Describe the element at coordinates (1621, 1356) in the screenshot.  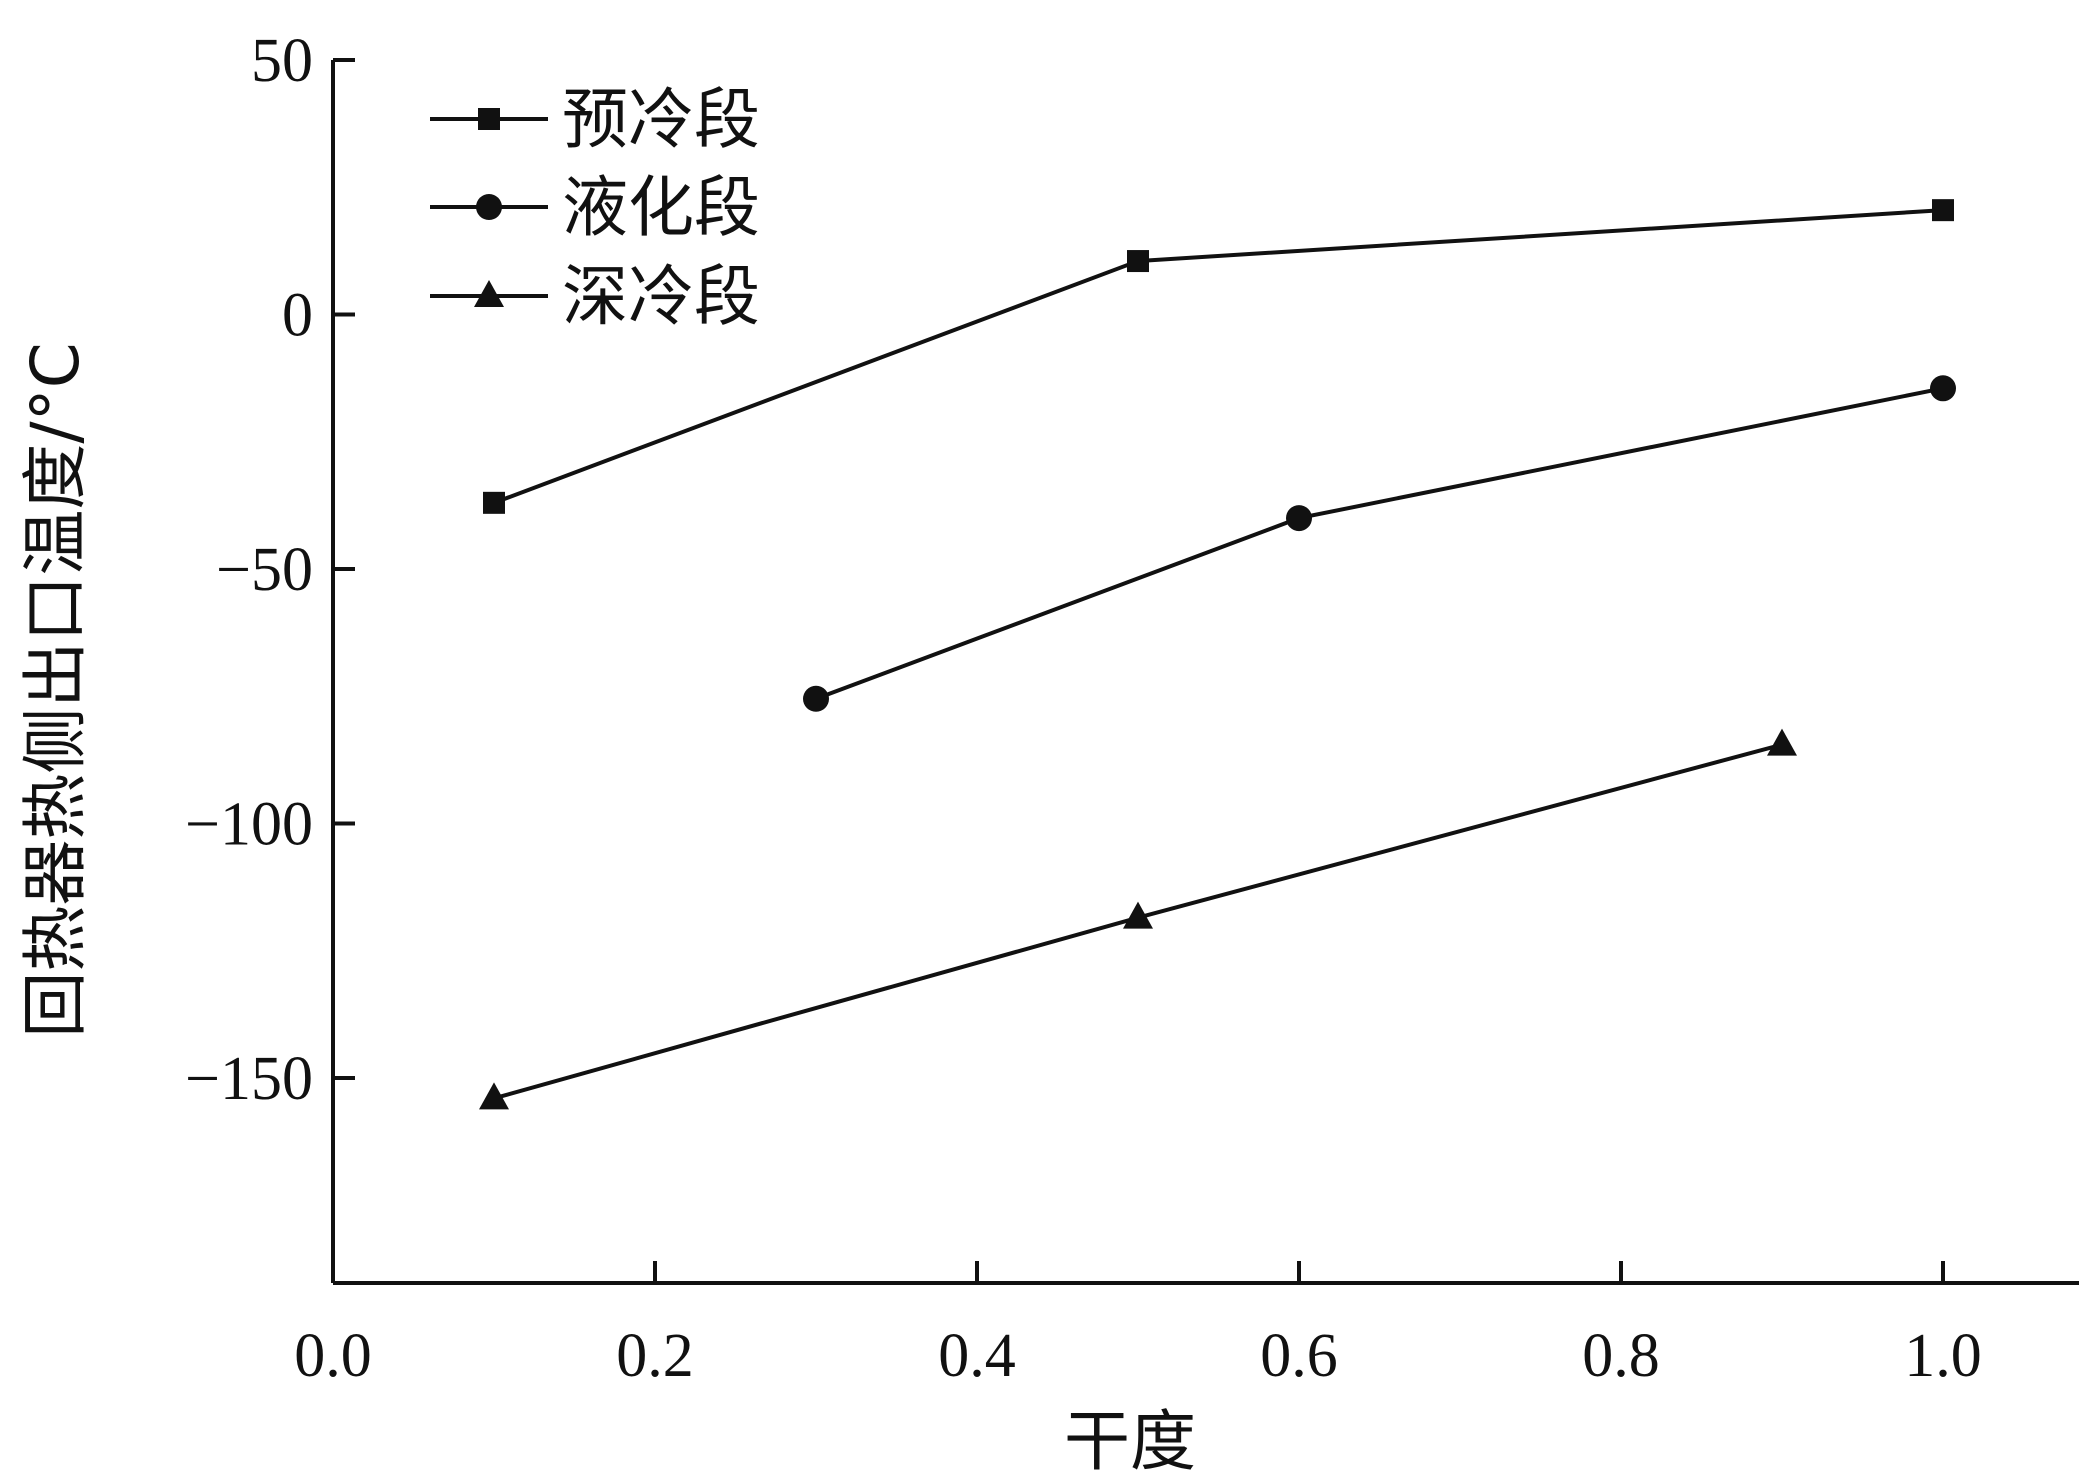
I see `x-tick-label: 0.8` at that location.